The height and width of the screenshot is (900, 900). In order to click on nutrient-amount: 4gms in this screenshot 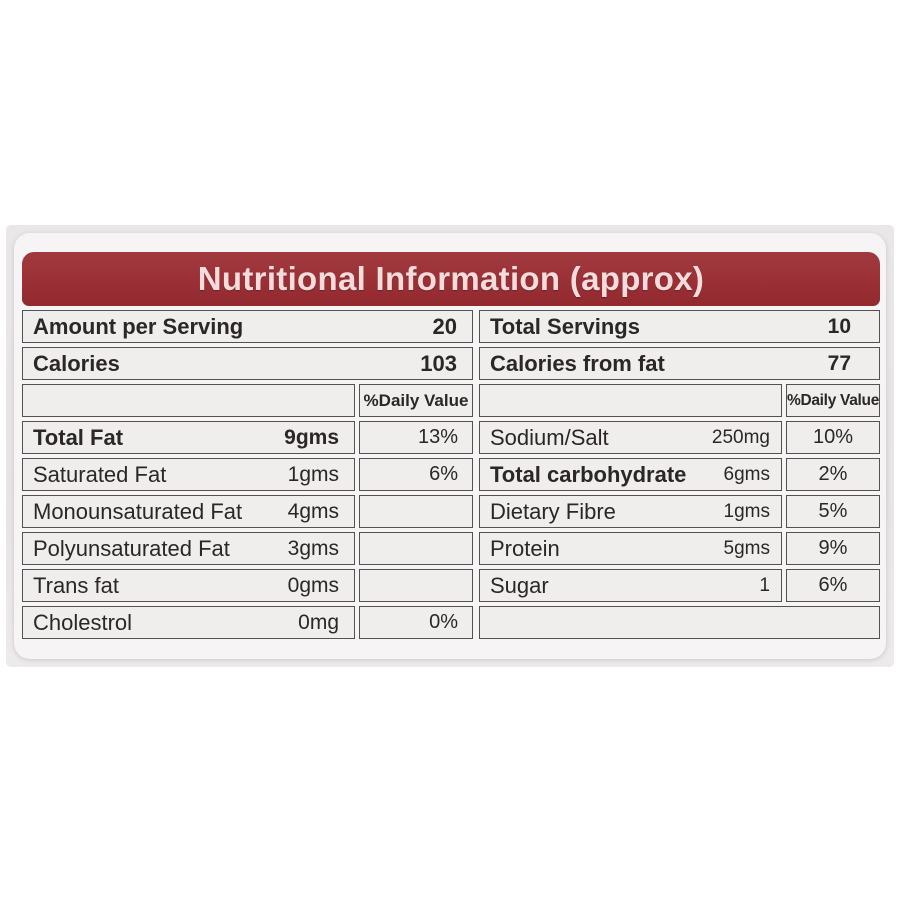, I will do `click(313, 511)`.